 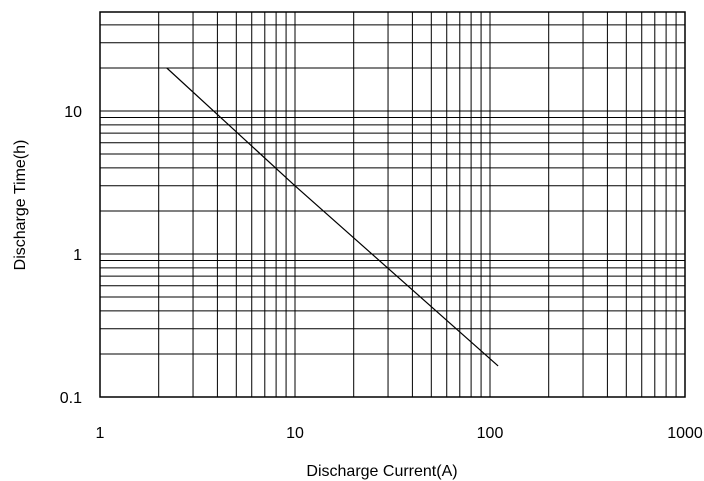 I want to click on y-tick-label: 1, so click(x=77, y=255).